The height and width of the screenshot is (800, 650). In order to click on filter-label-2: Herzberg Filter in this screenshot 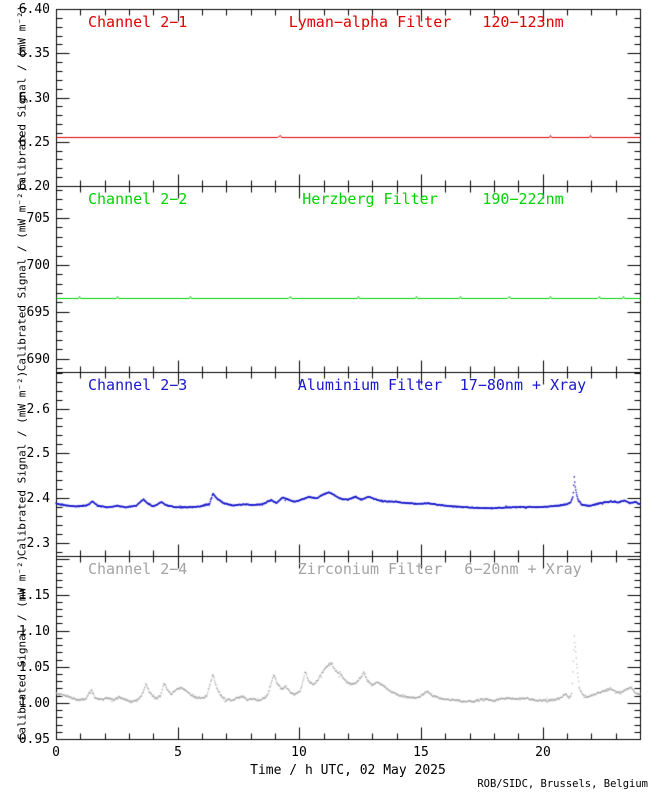, I will do `click(370, 199)`.